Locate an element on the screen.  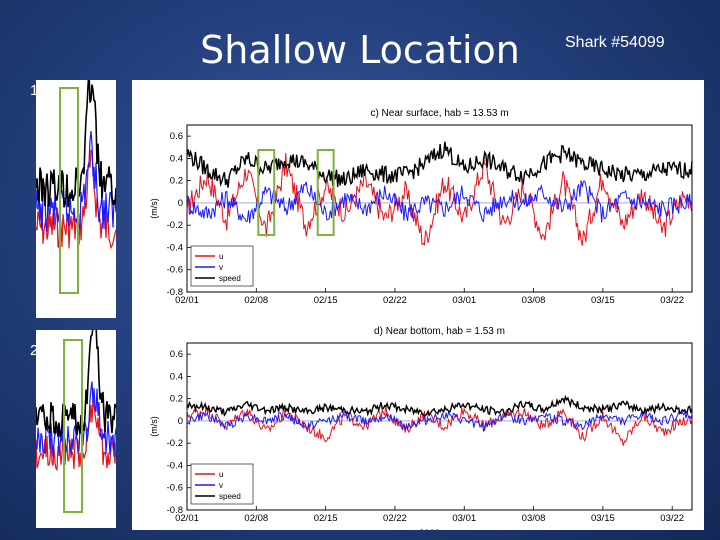
chart-title: c) Near surface, hab = 13.53 m is located at coordinates (439, 113).